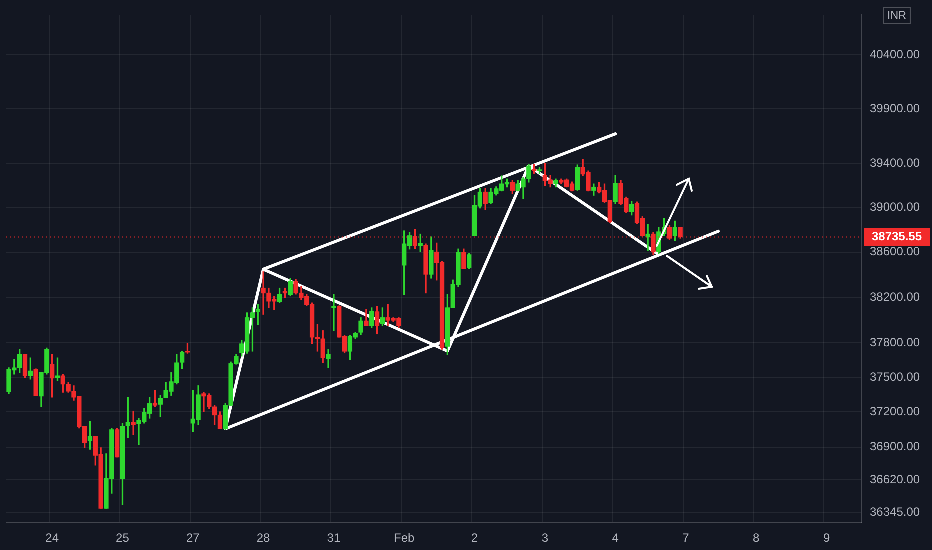 Image resolution: width=932 pixels, height=550 pixels. Describe the element at coordinates (897, 237) in the screenshot. I see `ref-line-label: 38735.55` at that location.